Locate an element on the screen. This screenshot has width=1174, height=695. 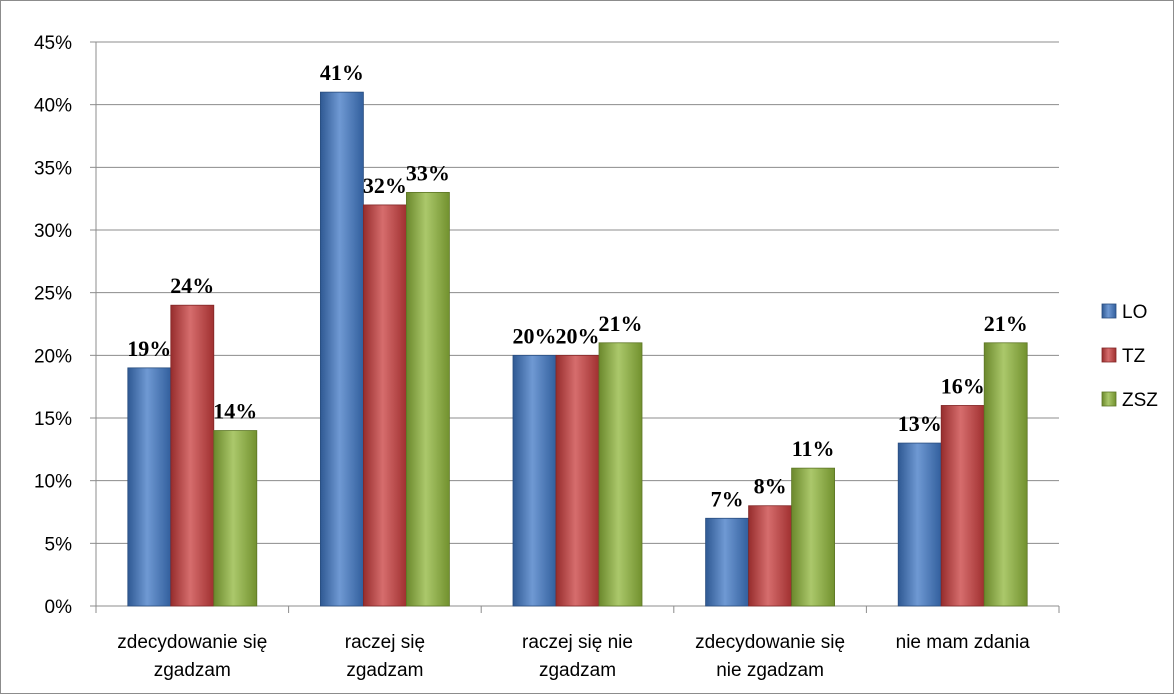
legend-label-tz: TZ is located at coordinates (1134, 356).